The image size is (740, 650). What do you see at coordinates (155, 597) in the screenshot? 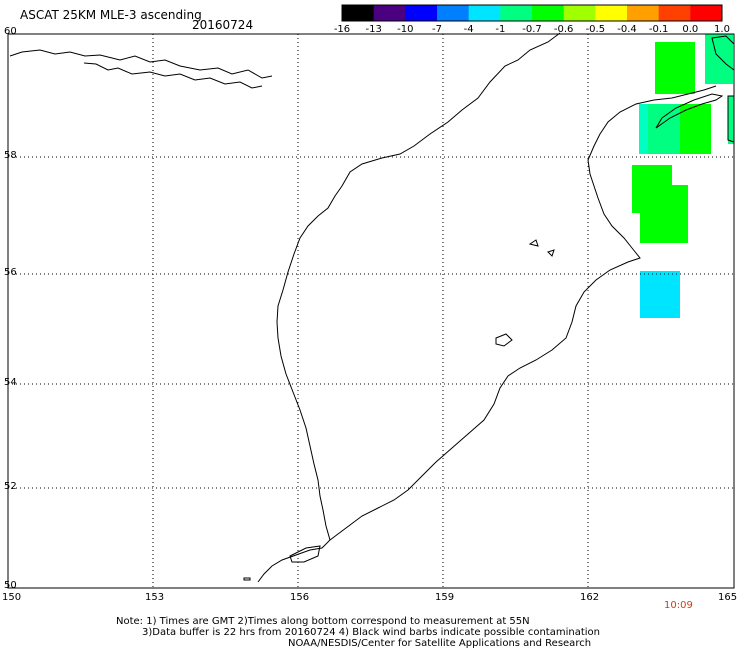
I see `lon-label: 153` at bounding box center [155, 597].